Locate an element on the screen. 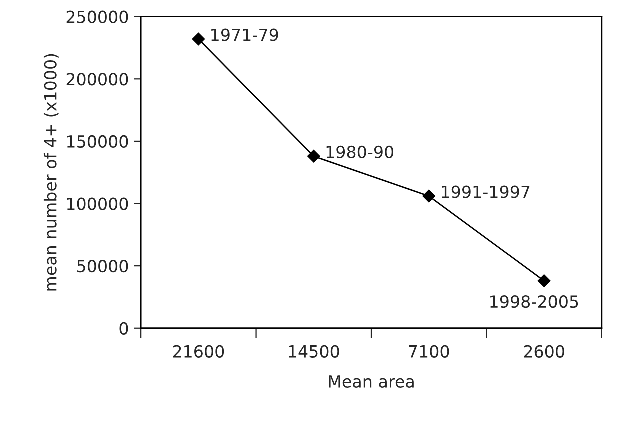 The width and height of the screenshot is (627, 421). annotation: 1980-90 is located at coordinates (360, 152).